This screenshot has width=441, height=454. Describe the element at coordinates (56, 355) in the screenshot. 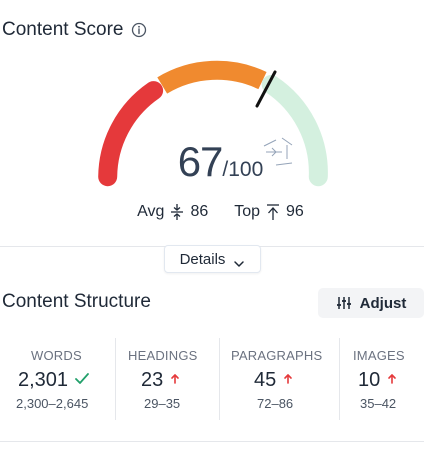

I see `stat-label: WORDS` at that location.